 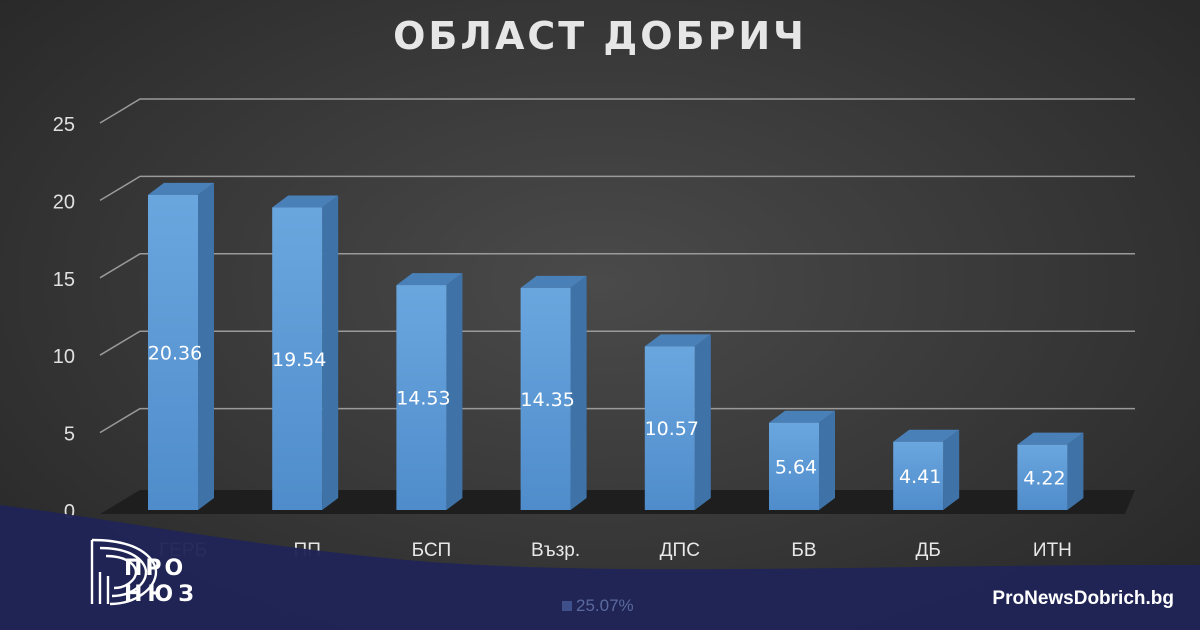 I want to click on y-tick-label: 15, so click(x=64, y=280).